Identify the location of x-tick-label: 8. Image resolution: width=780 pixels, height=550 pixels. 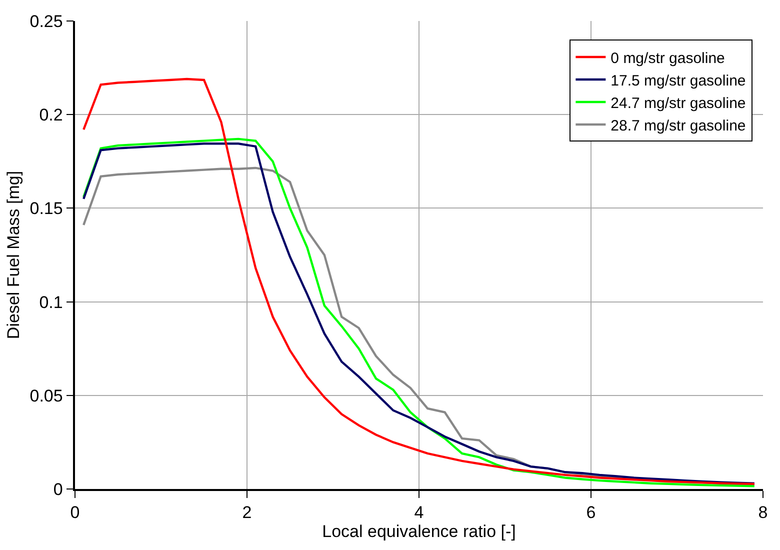
(763, 512).